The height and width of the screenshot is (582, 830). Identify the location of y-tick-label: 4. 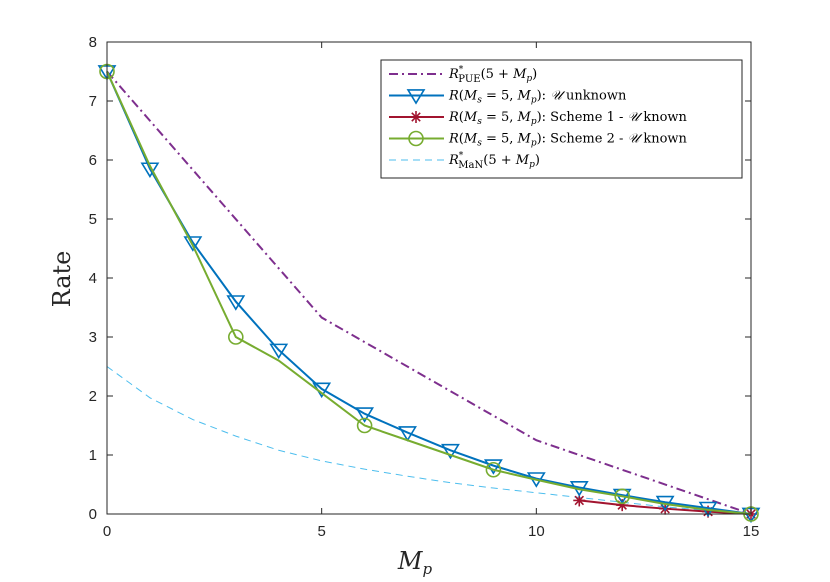
(93, 278).